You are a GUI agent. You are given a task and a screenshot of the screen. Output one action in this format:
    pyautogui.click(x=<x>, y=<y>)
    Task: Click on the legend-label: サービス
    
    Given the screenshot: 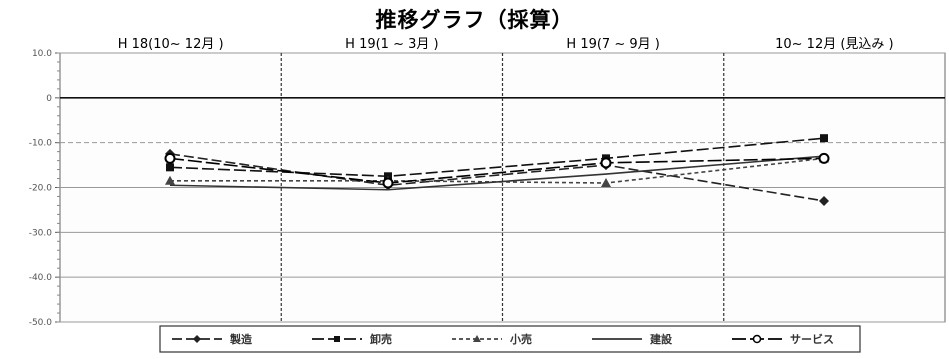 What is the action you would take?
    pyautogui.click(x=812, y=339)
    